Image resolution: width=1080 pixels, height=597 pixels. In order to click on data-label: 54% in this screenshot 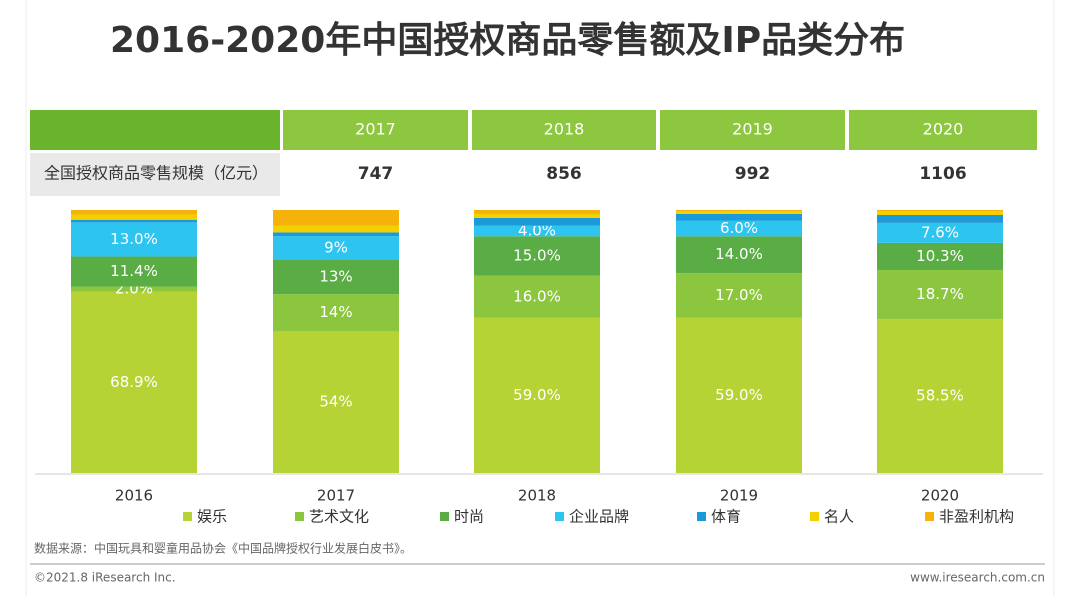, I will do `click(335, 401)`.